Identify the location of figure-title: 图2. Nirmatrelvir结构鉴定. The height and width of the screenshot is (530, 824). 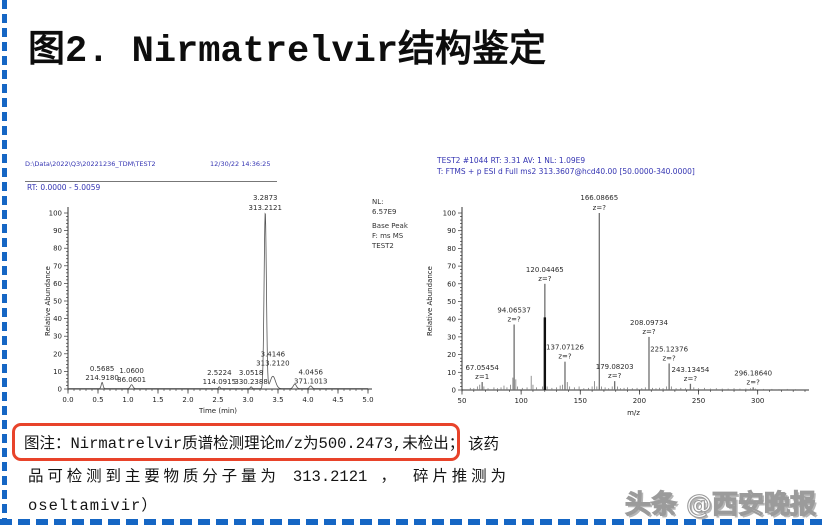
(287, 52).